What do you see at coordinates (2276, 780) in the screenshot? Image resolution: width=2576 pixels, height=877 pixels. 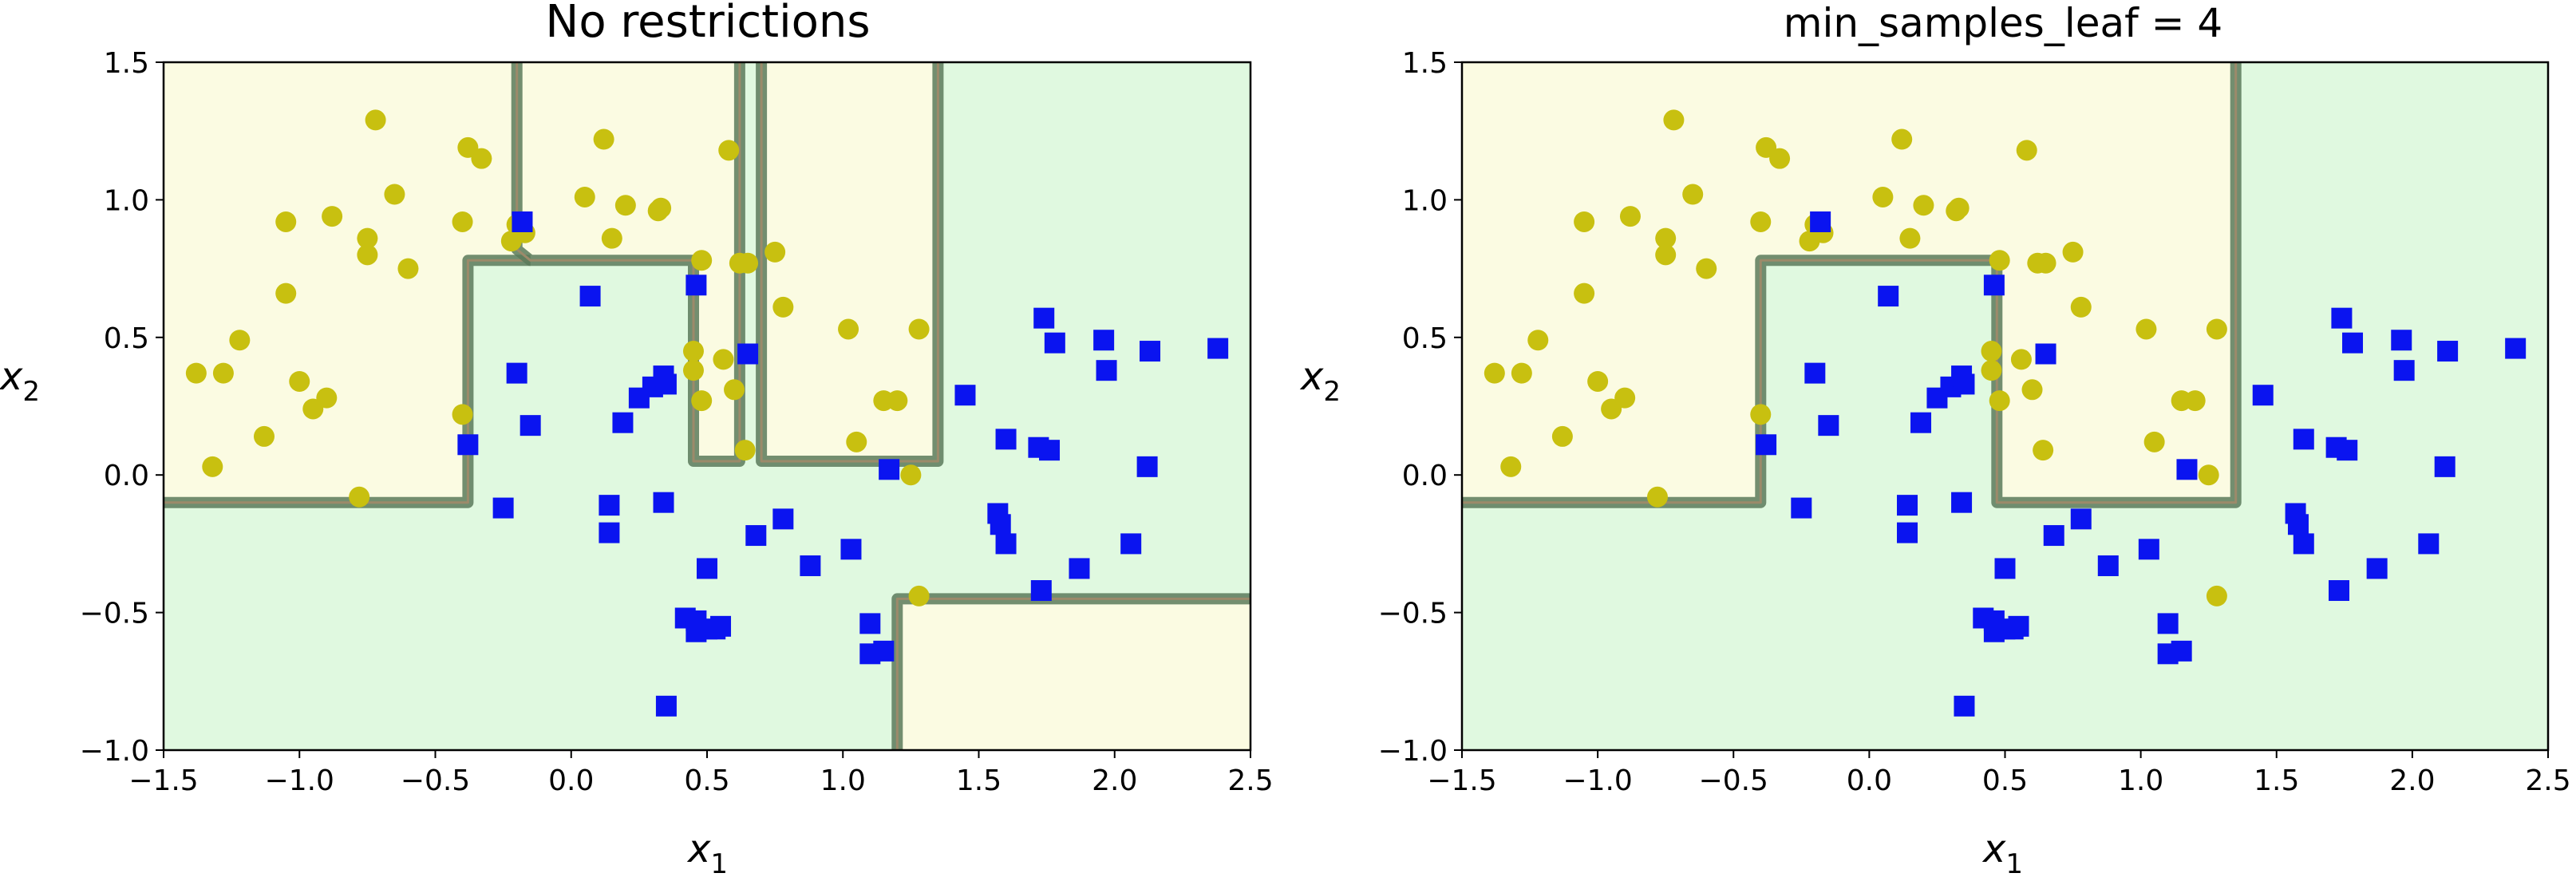 I see `x-tick-label: 1.5` at bounding box center [2276, 780].